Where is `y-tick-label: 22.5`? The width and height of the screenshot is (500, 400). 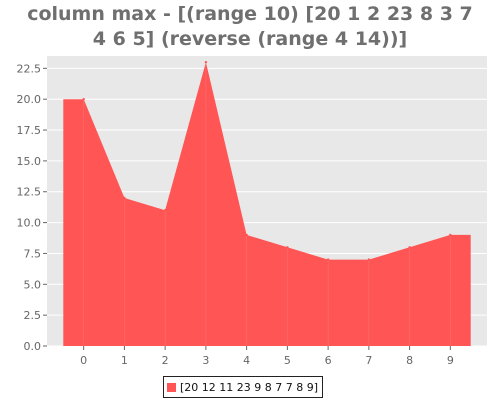
y-tick-label: 22.5 is located at coordinates (29, 68).